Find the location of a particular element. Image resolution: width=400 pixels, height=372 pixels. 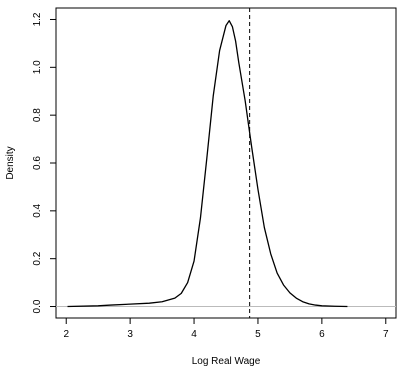

x-tick-label: 4 is located at coordinates (194, 334).